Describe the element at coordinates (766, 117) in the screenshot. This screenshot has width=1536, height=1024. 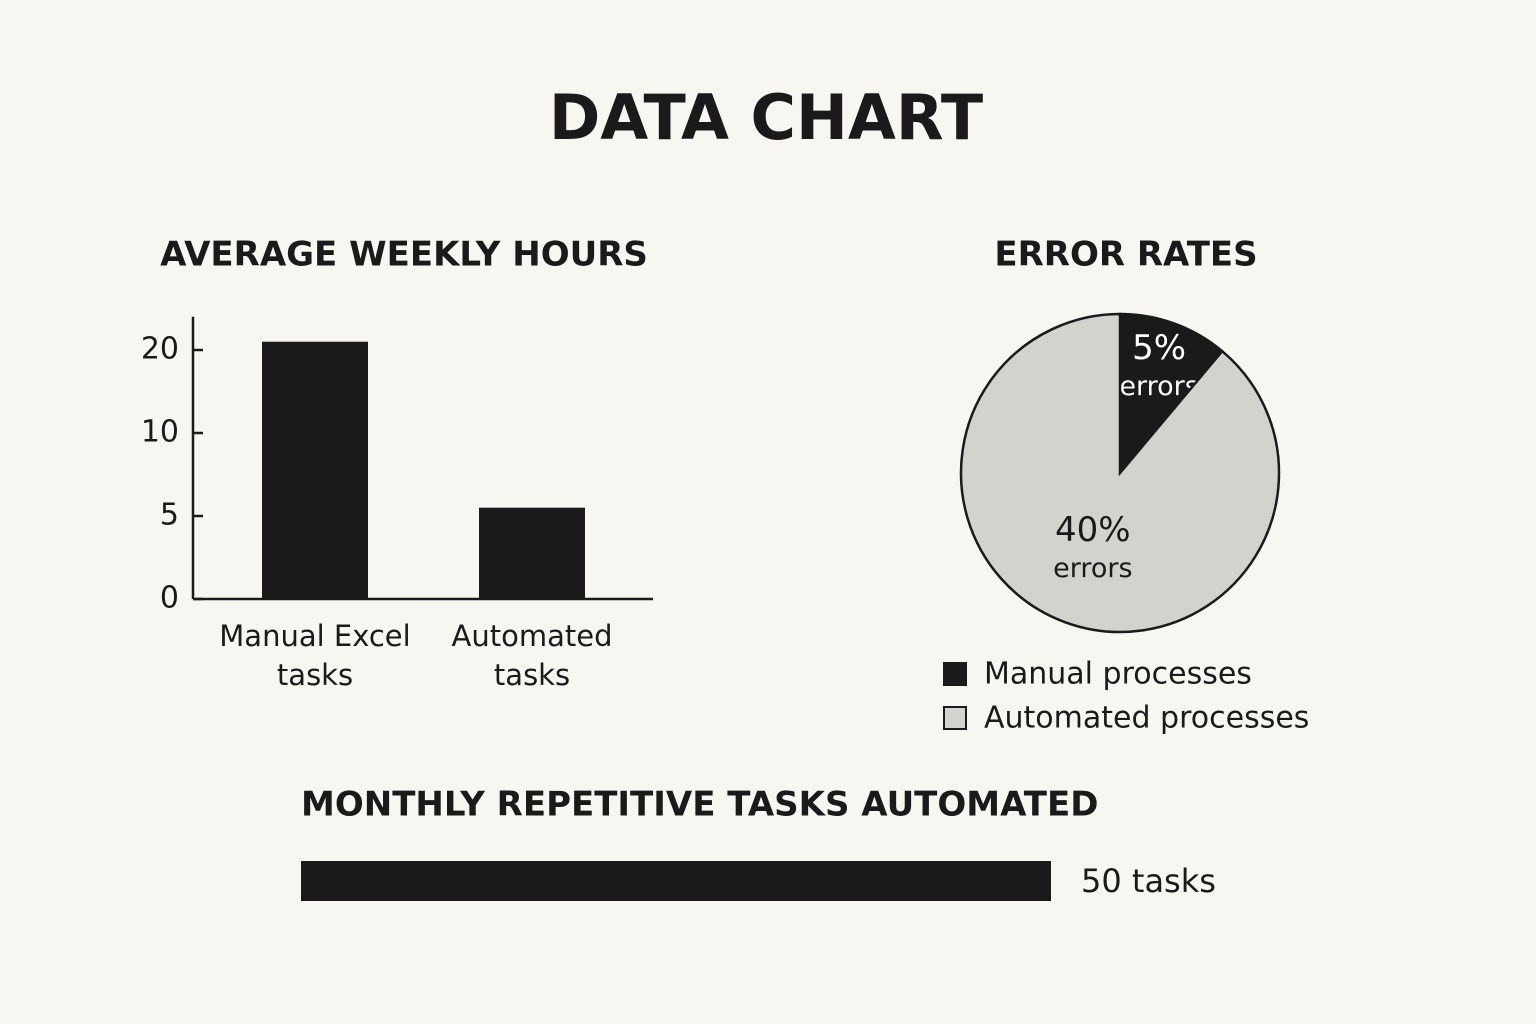
I see `page-title: DATA CHART` at that location.